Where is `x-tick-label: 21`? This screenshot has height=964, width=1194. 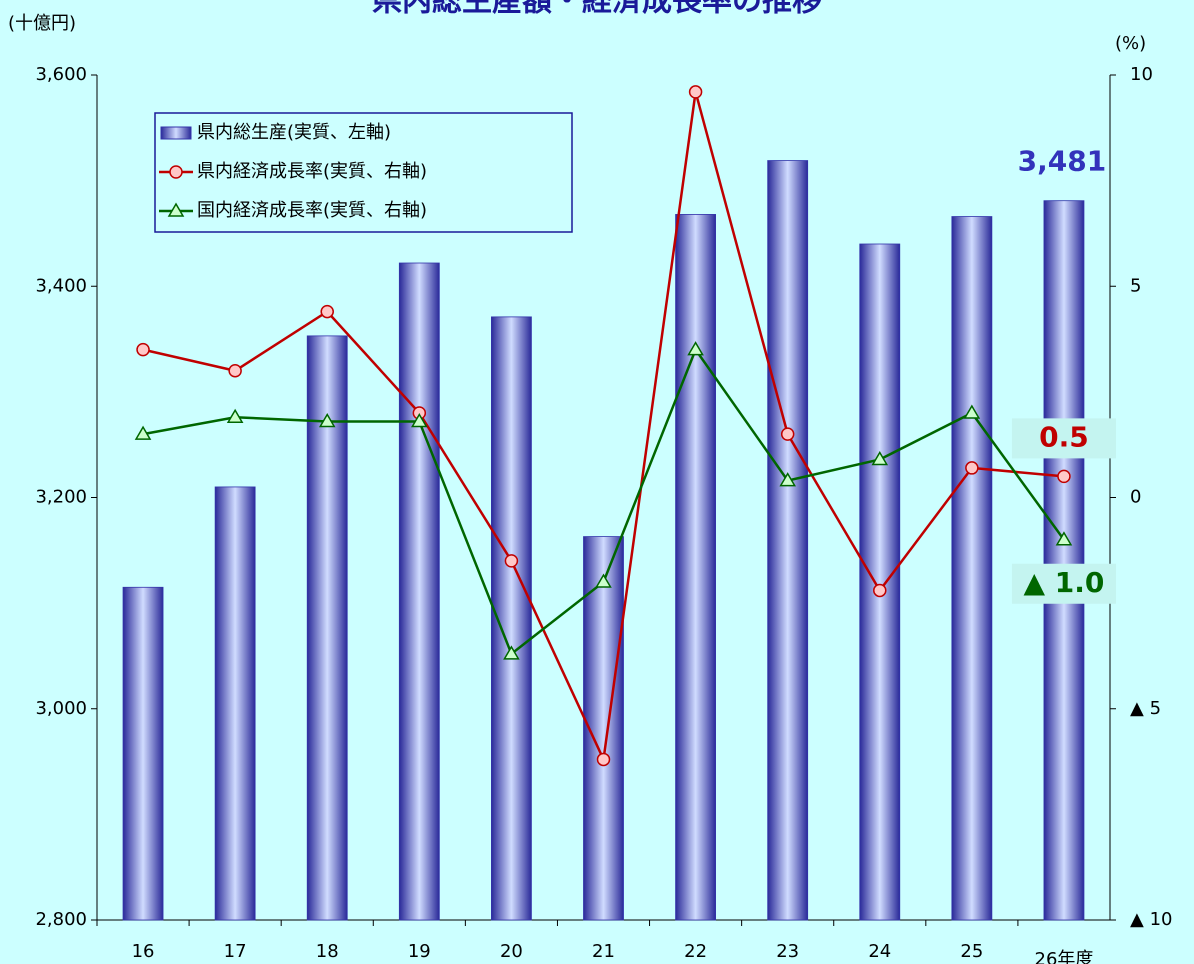
x-tick-label: 21 is located at coordinates (603, 951).